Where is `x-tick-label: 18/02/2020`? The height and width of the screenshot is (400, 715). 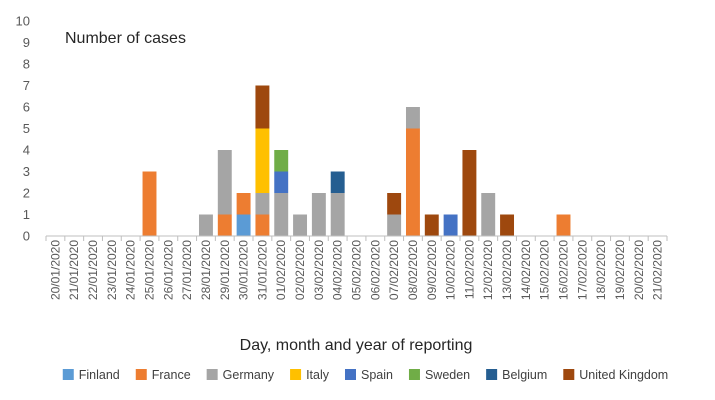 x-tick-label: 18/02/2020 is located at coordinates (601, 270).